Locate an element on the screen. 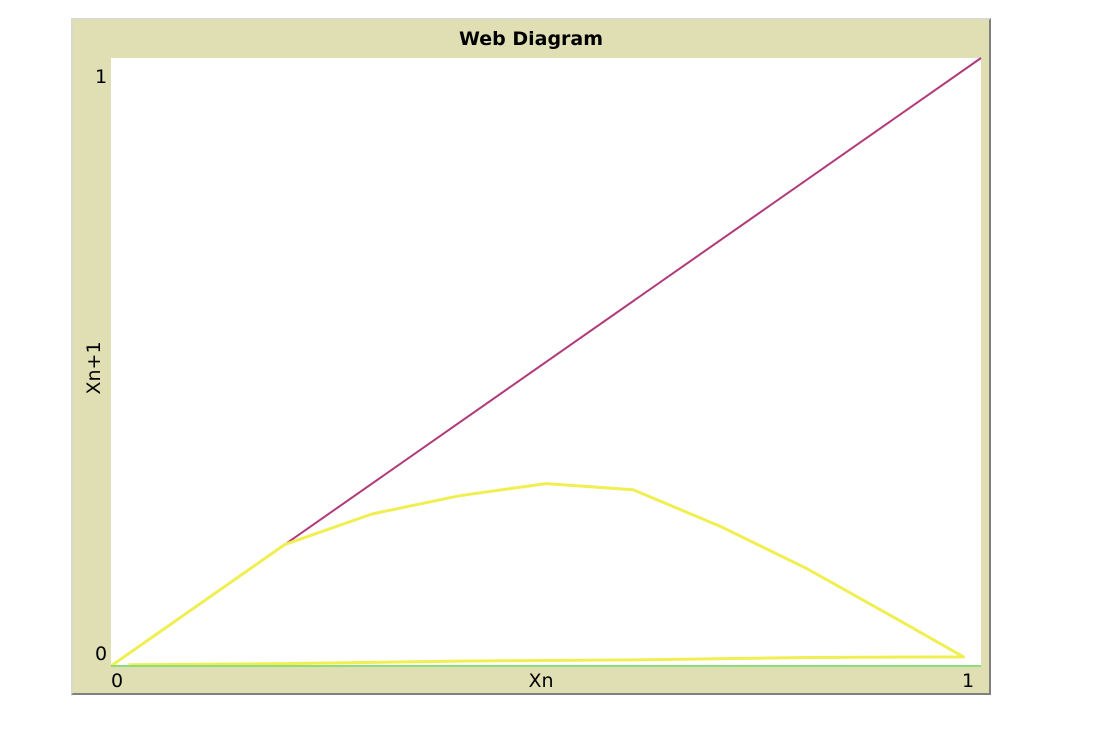 The height and width of the screenshot is (746, 1096). x-axis-label: Xn is located at coordinates (541, 681).